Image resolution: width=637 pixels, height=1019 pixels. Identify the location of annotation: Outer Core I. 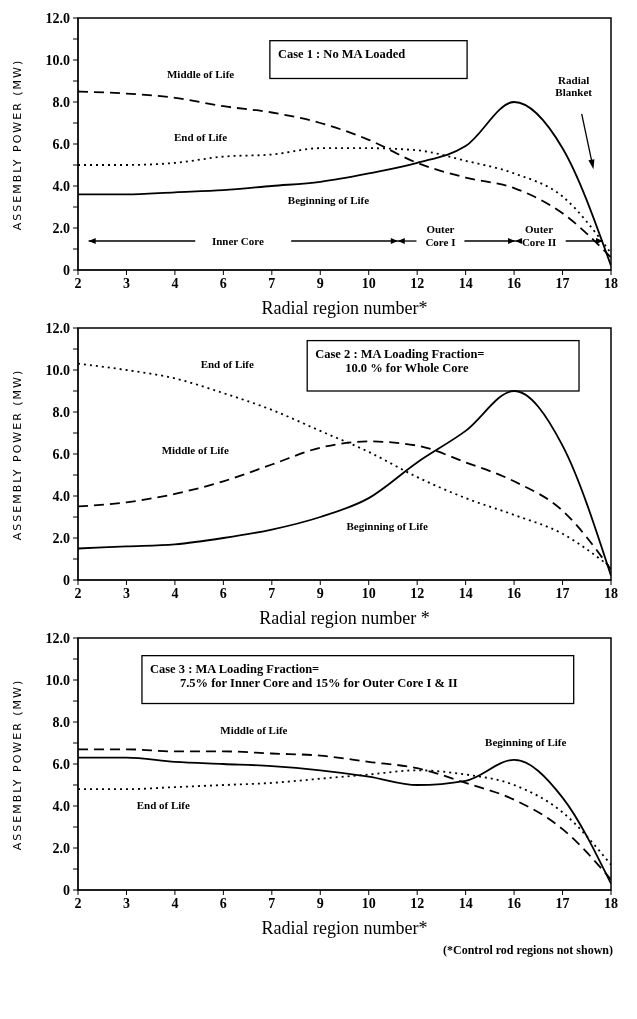
(440, 235).